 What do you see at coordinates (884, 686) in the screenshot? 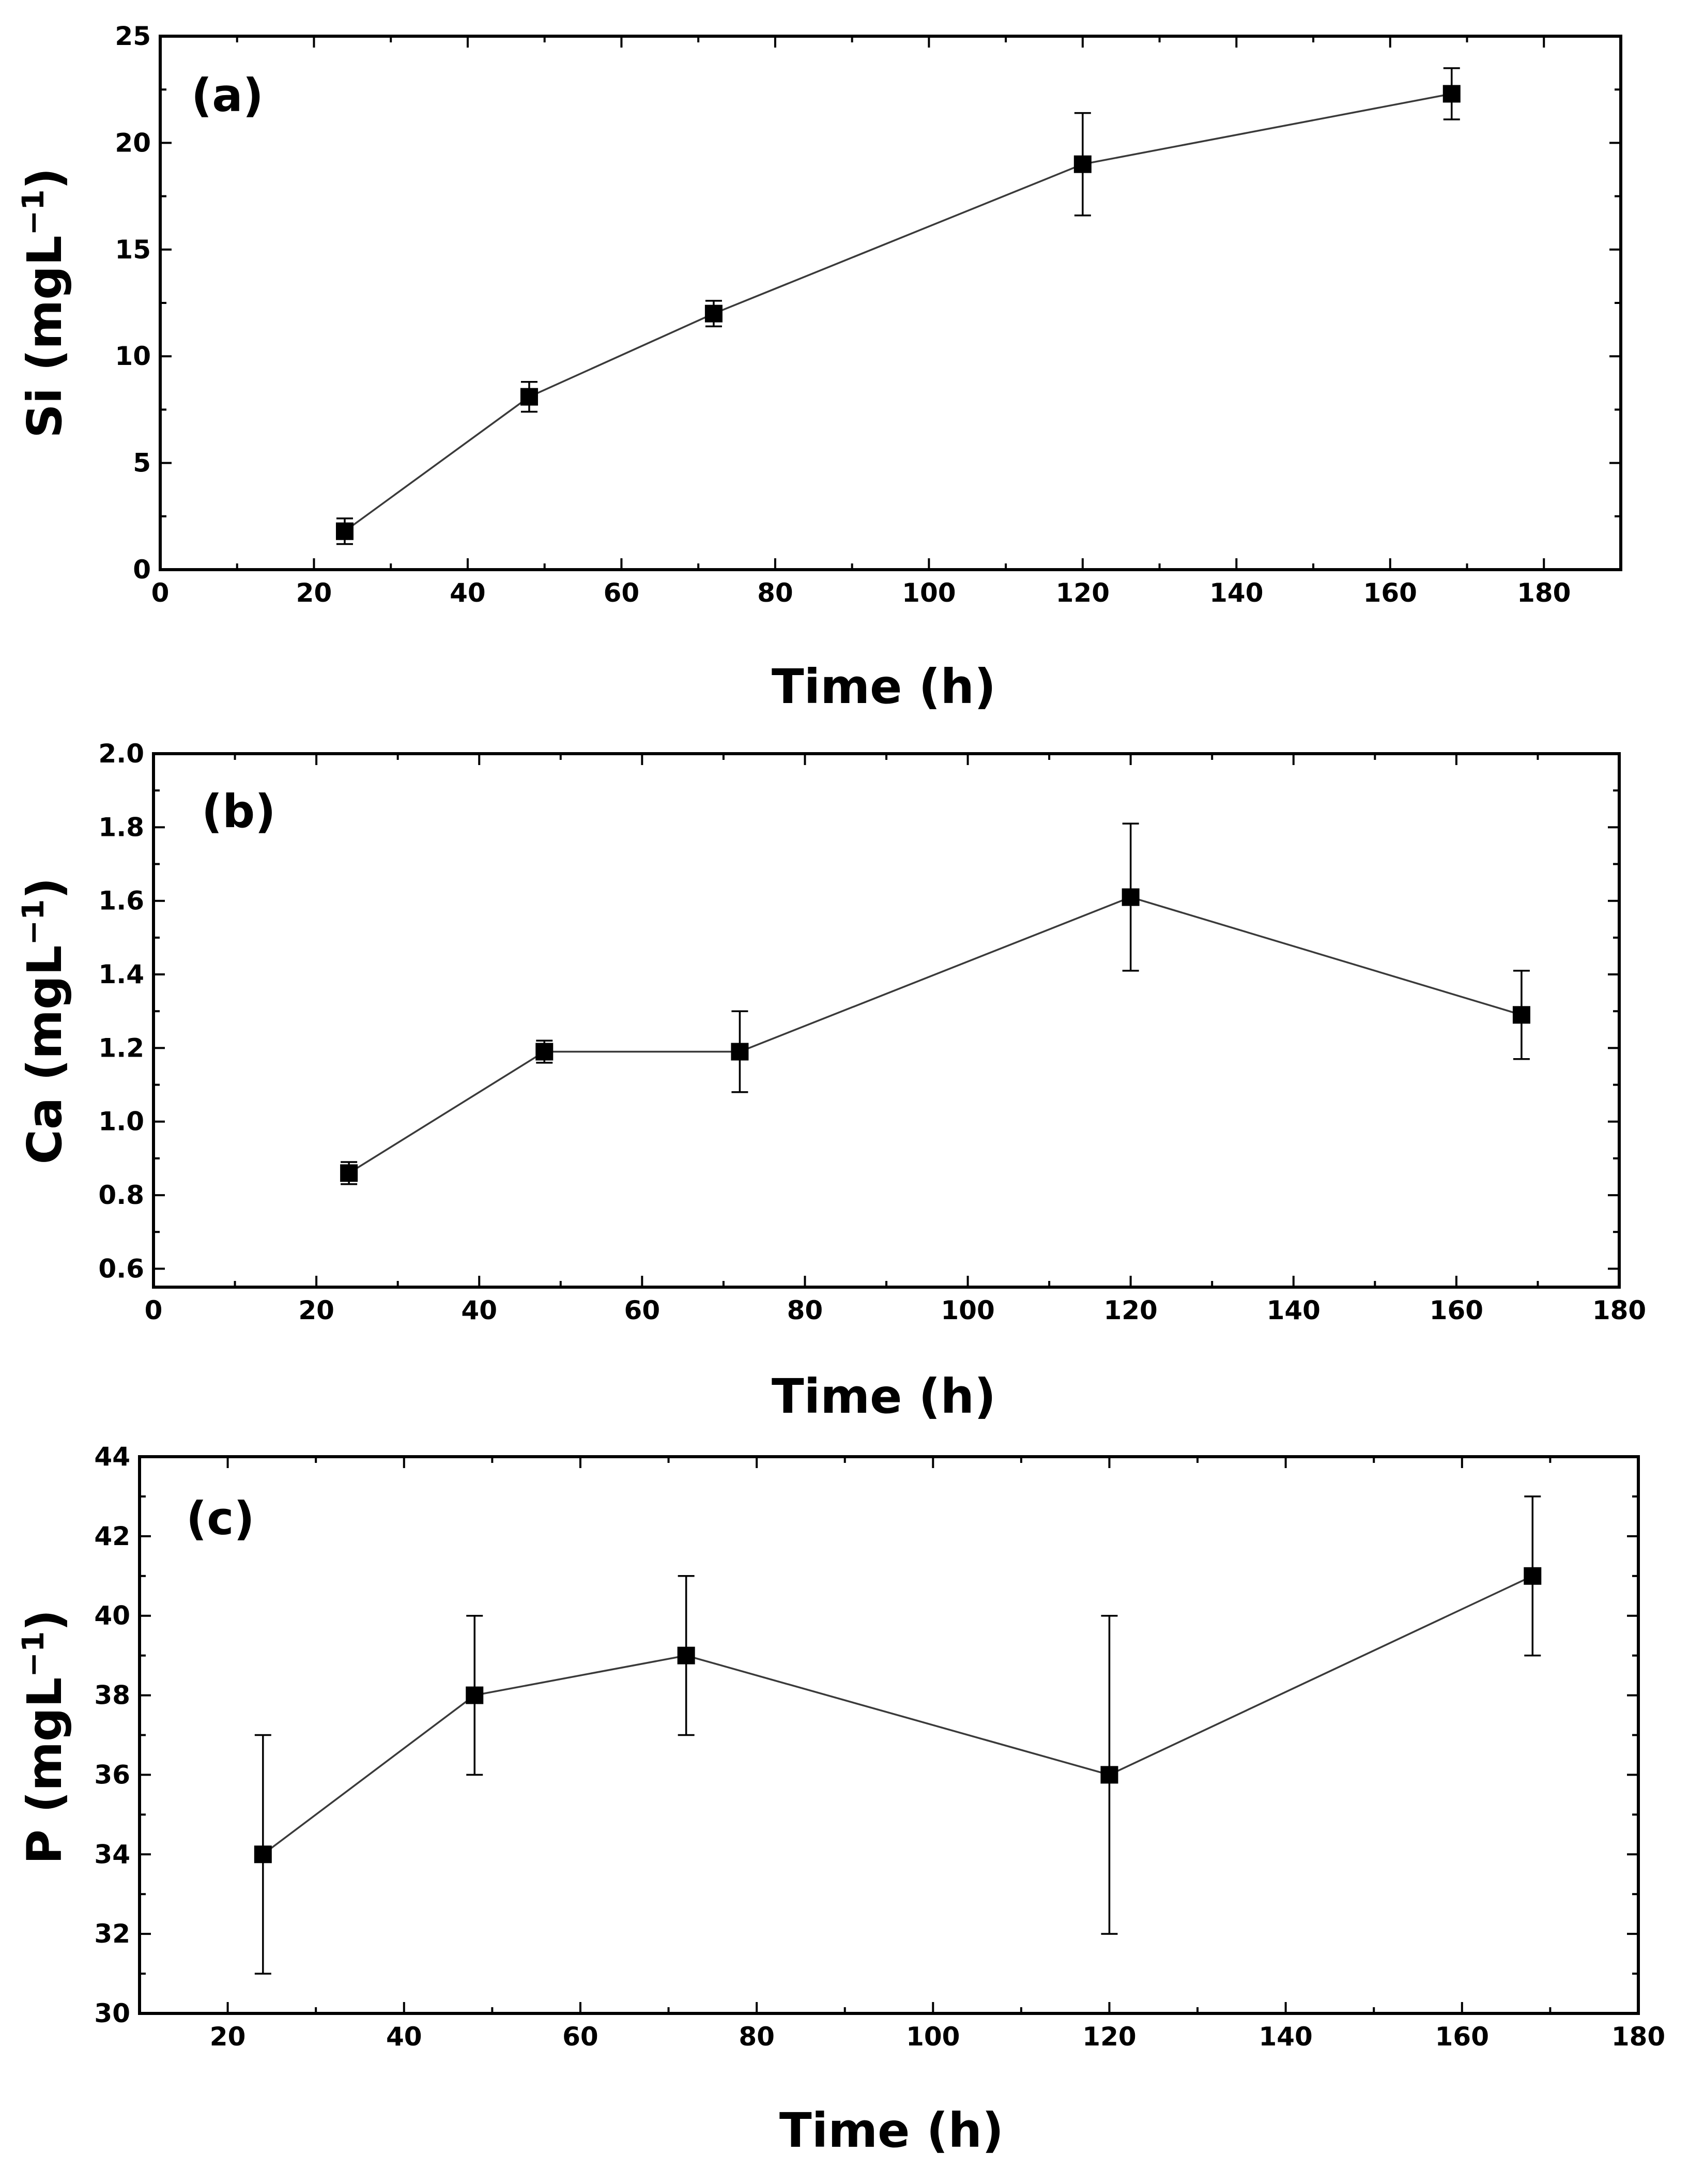
I see `x-axis-title-a: Time (h)` at bounding box center [884, 686].